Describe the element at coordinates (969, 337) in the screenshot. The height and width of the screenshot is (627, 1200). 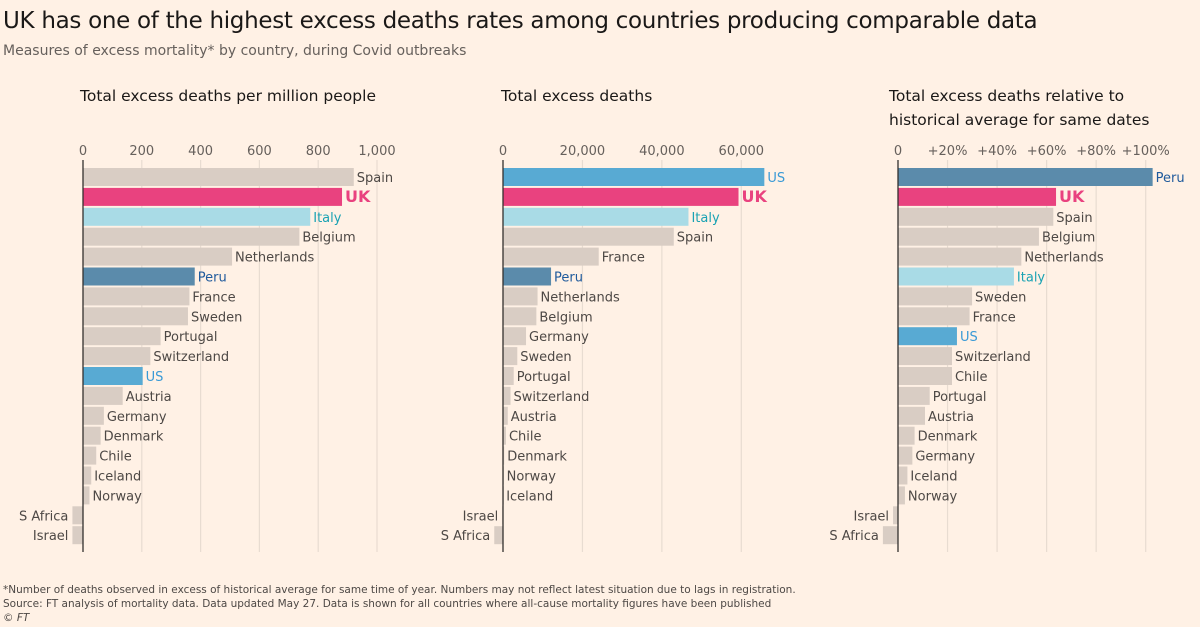
I see `bar-label: US` at that location.